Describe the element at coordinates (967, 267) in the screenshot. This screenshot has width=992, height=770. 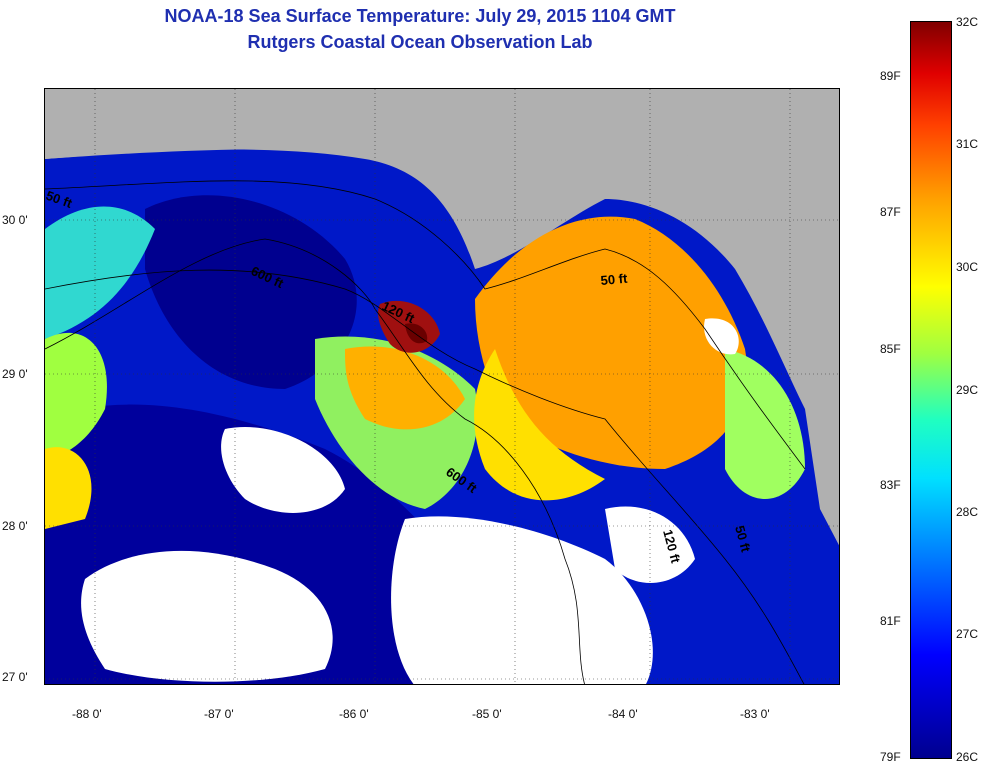
I see `colorbar-celsius-label: 30C` at that location.